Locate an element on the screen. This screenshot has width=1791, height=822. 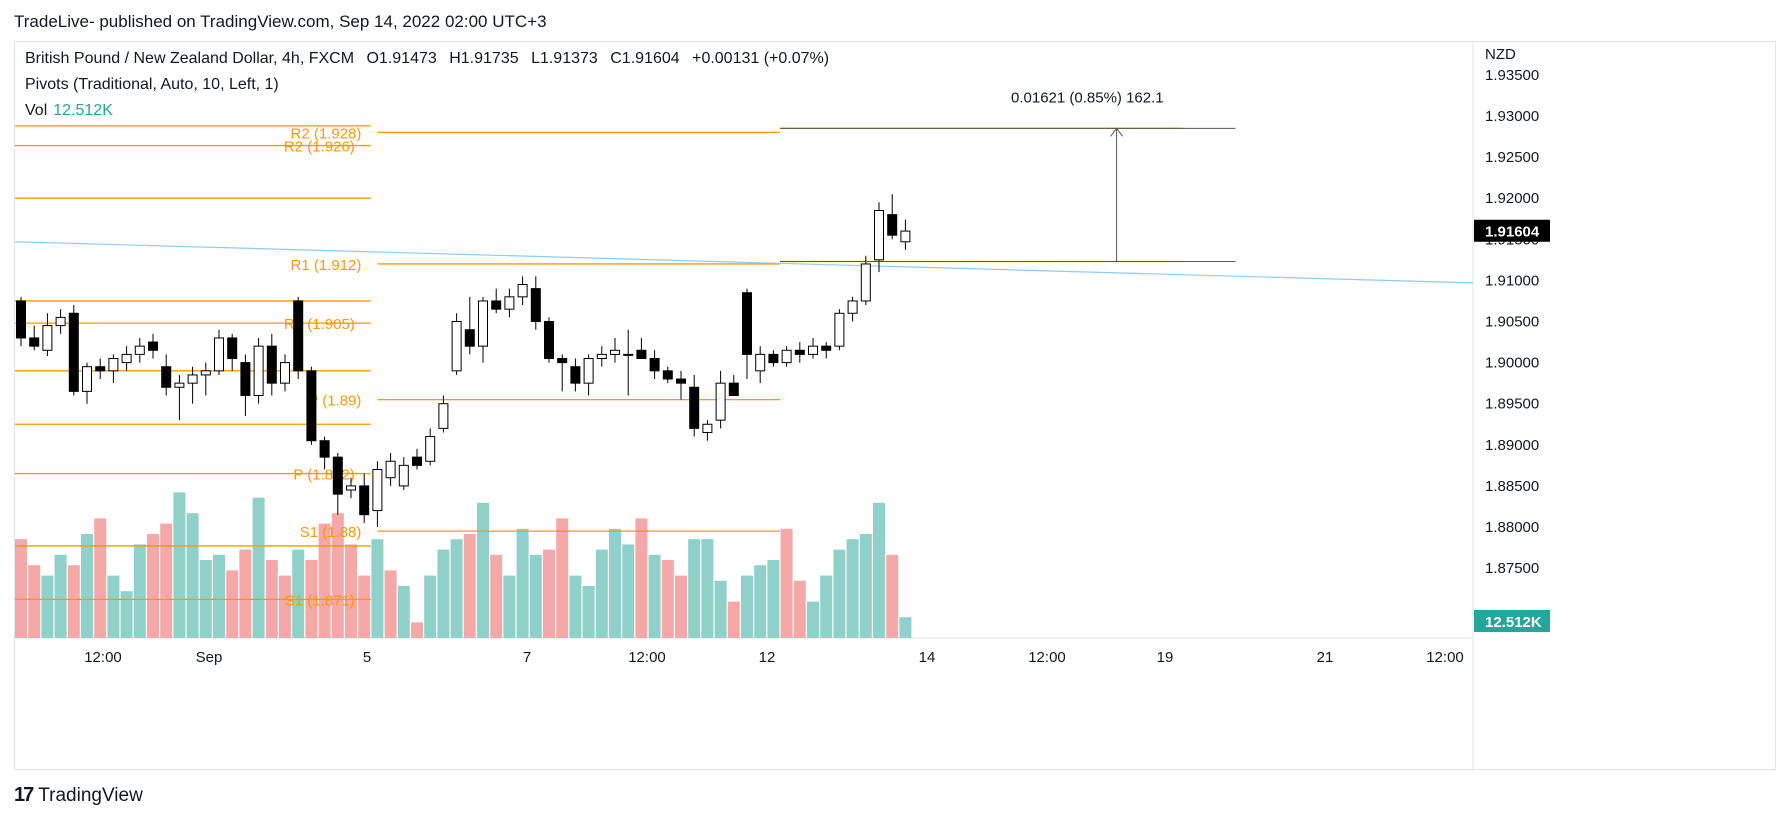
trendline is located at coordinates (744, 262).